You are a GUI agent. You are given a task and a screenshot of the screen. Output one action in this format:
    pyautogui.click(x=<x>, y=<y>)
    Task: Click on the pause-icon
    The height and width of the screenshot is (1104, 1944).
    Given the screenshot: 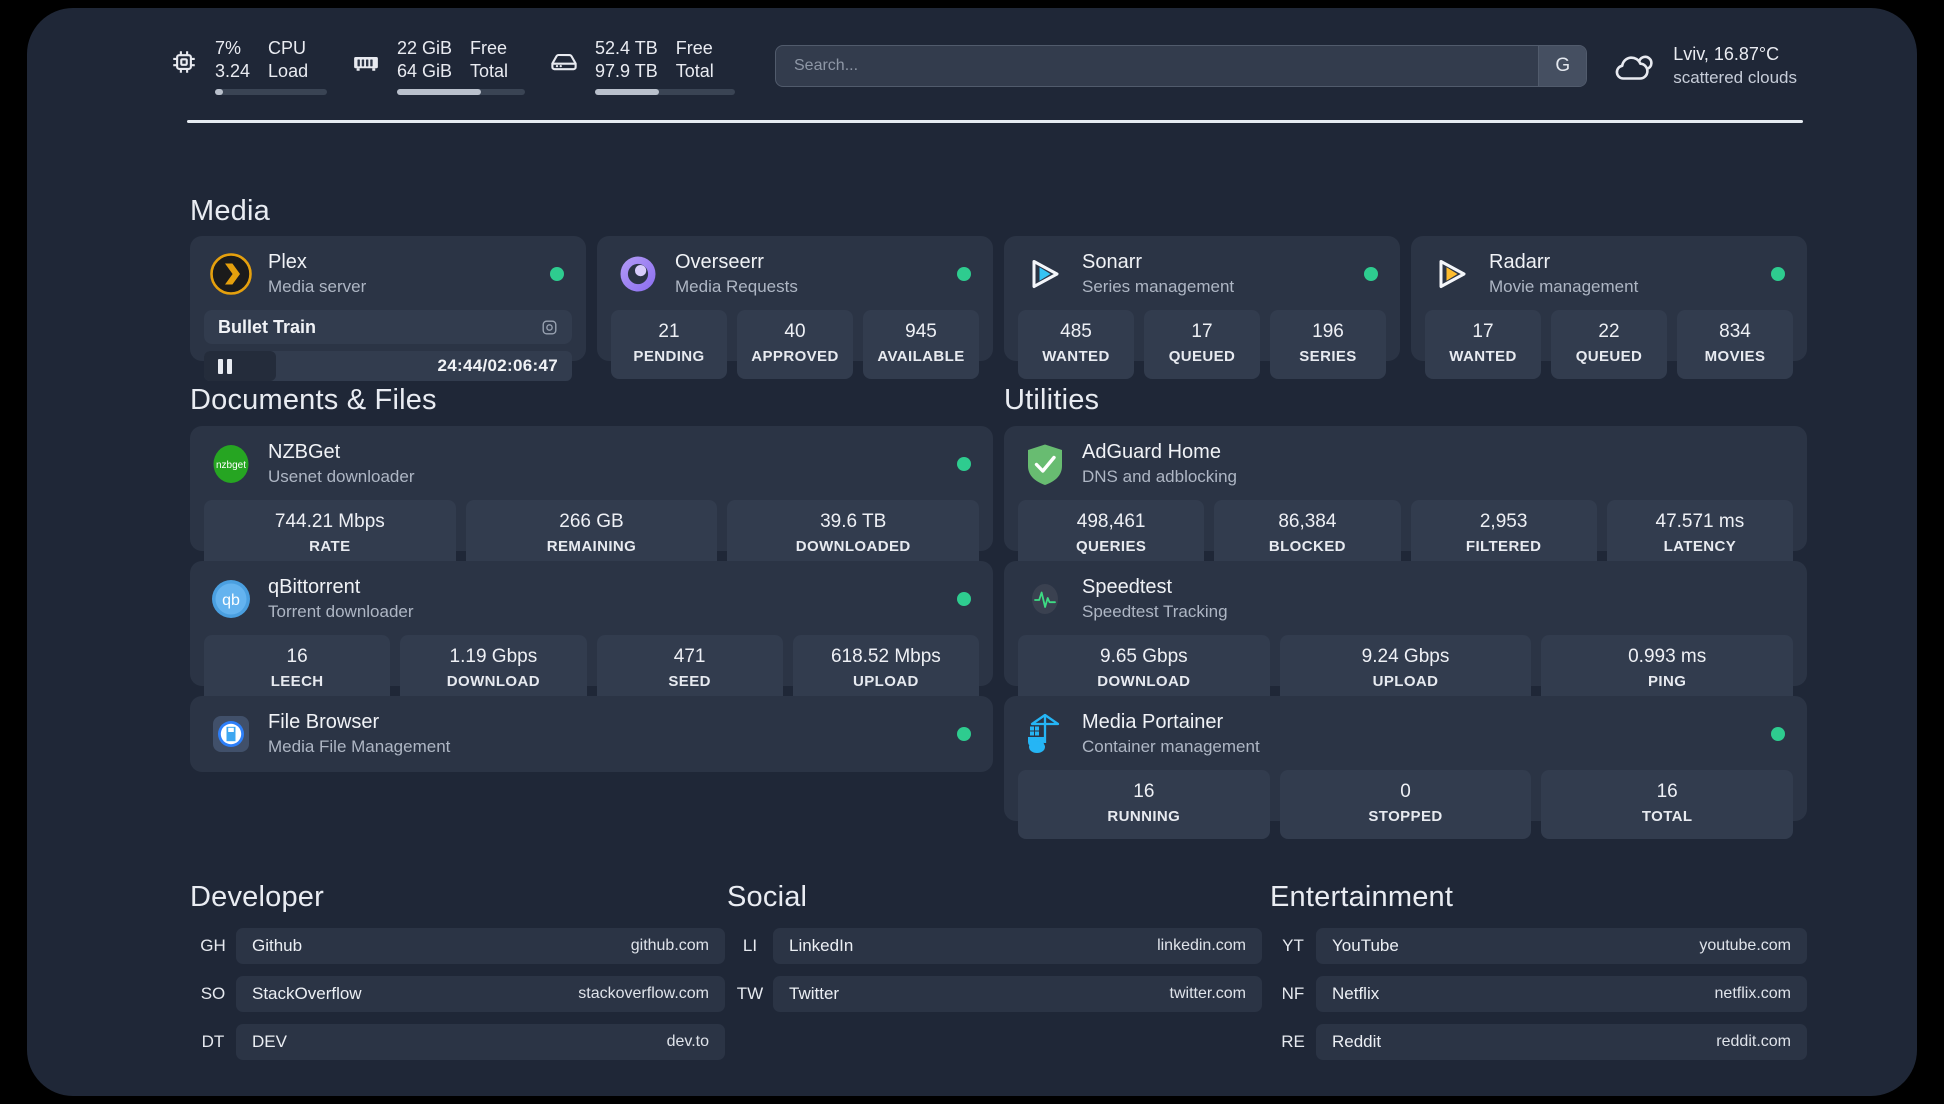 What is the action you would take?
    pyautogui.click(x=225, y=366)
    